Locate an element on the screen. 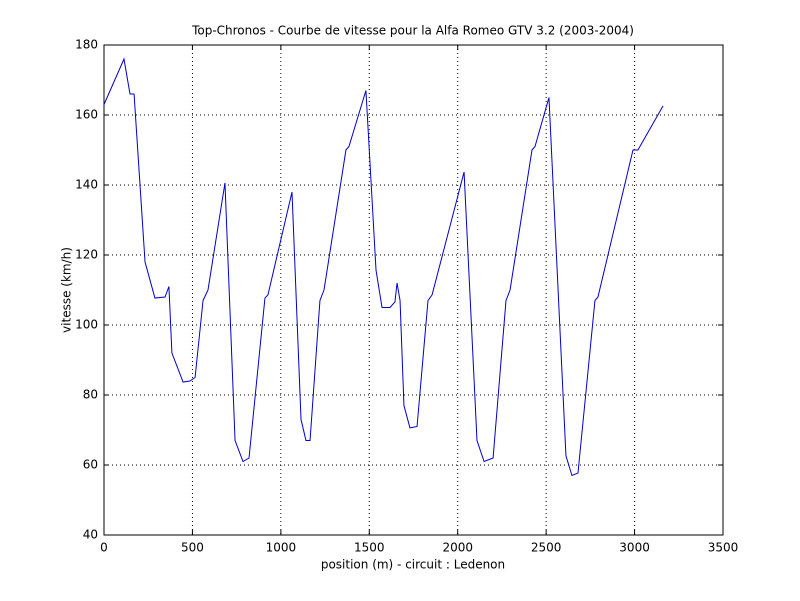 This screenshot has width=800, height=601. y-tick-label: 140 is located at coordinates (86, 185).